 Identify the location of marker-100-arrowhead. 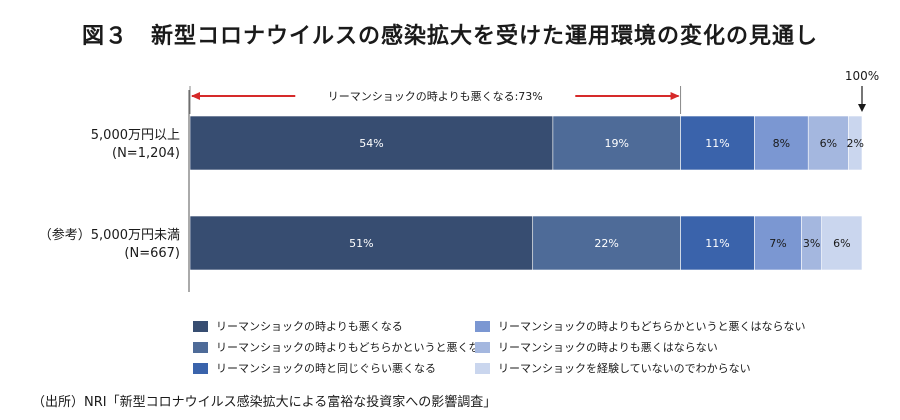
(862, 108).